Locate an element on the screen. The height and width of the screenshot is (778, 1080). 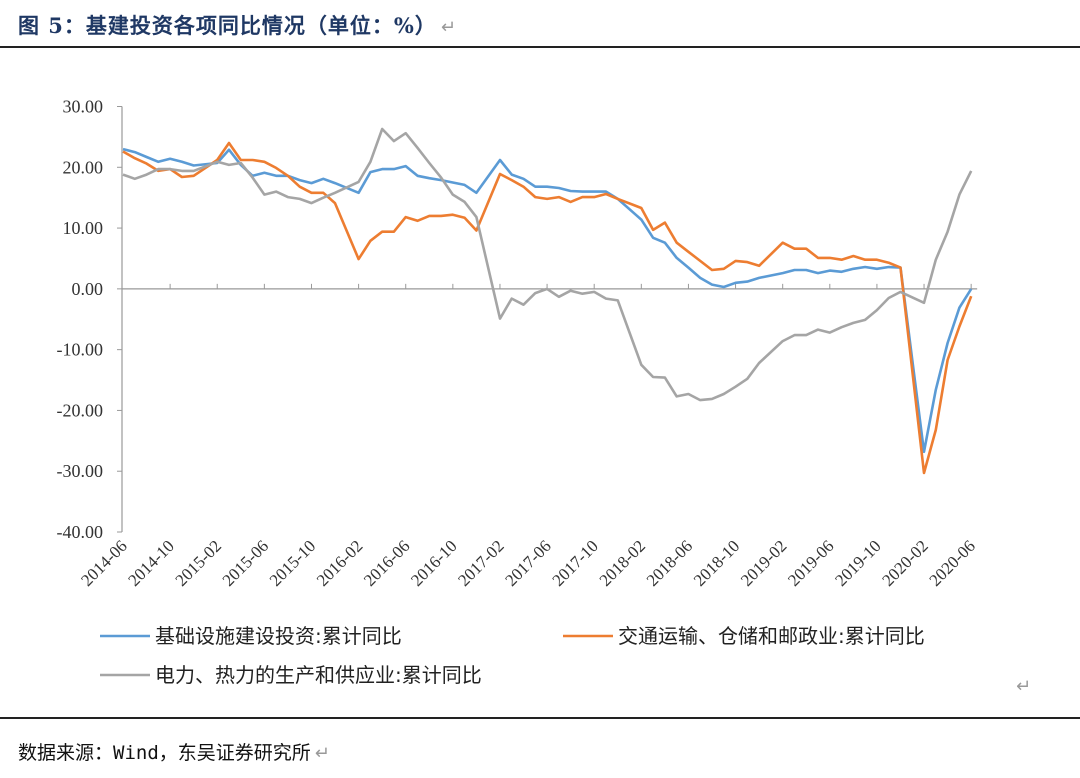
x-tick-label: 2014-06 is located at coordinates (104, 563).